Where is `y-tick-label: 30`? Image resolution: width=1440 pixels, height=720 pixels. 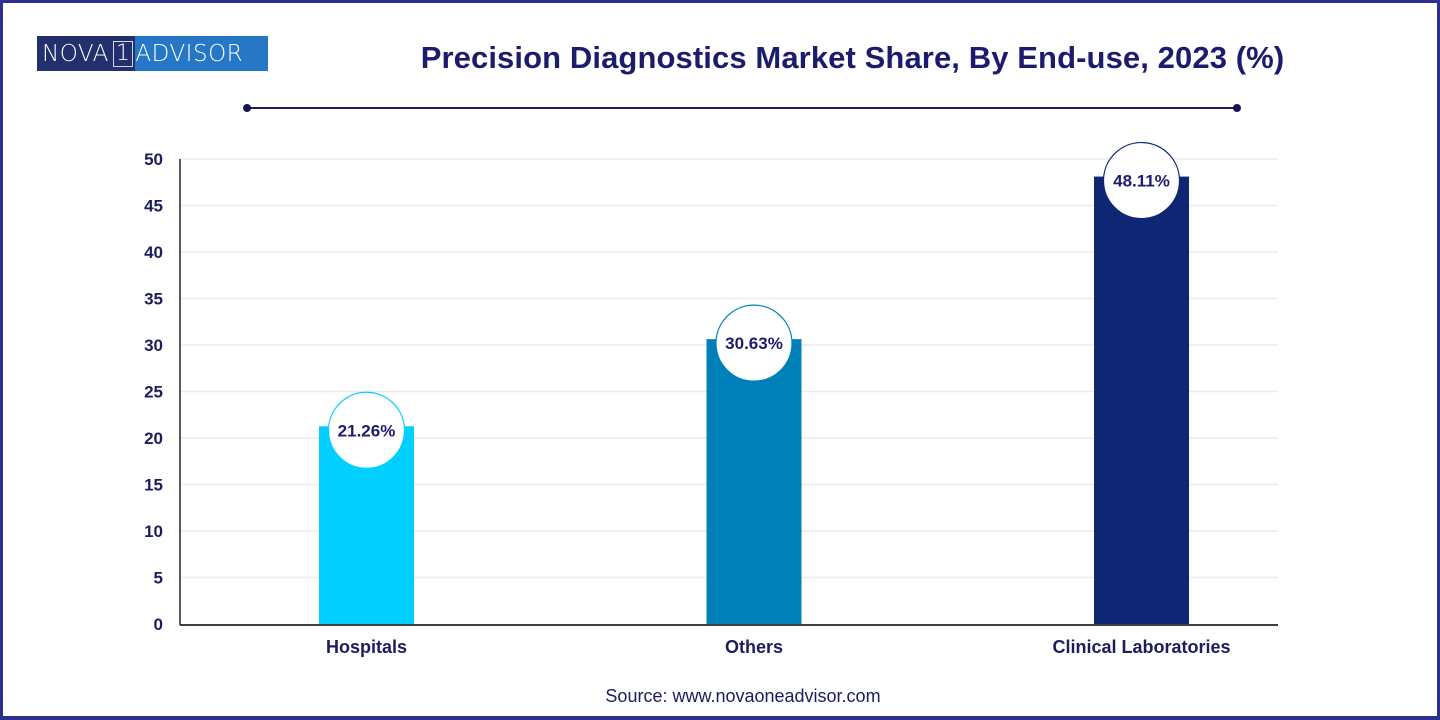
y-tick-label: 30 is located at coordinates (153, 345).